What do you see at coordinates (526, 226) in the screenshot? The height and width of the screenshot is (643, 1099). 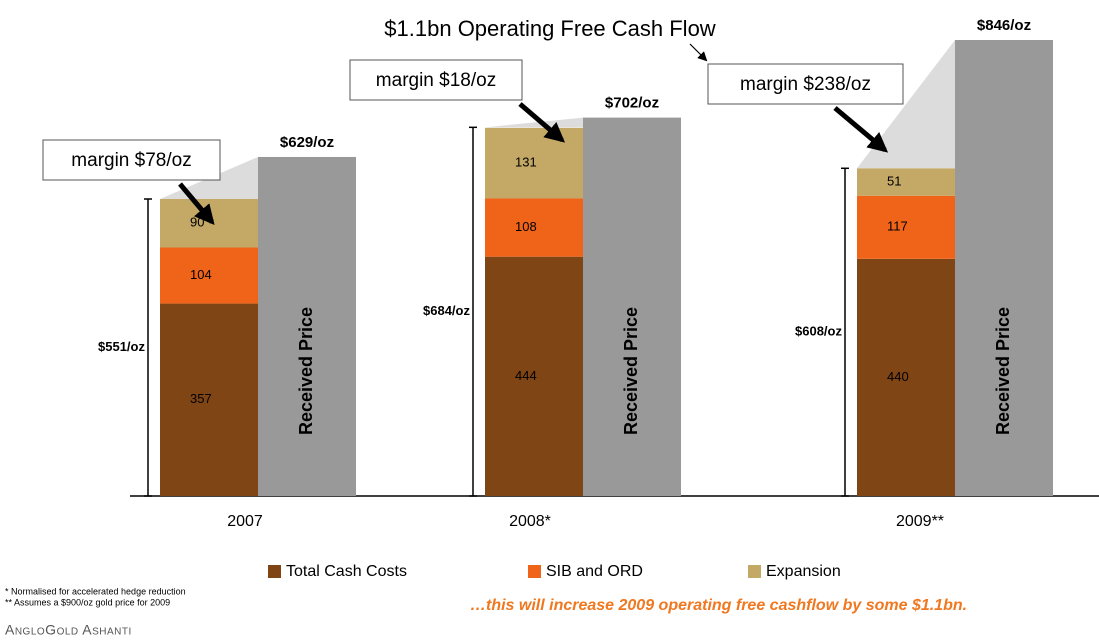 I see `segment-label: 108` at bounding box center [526, 226].